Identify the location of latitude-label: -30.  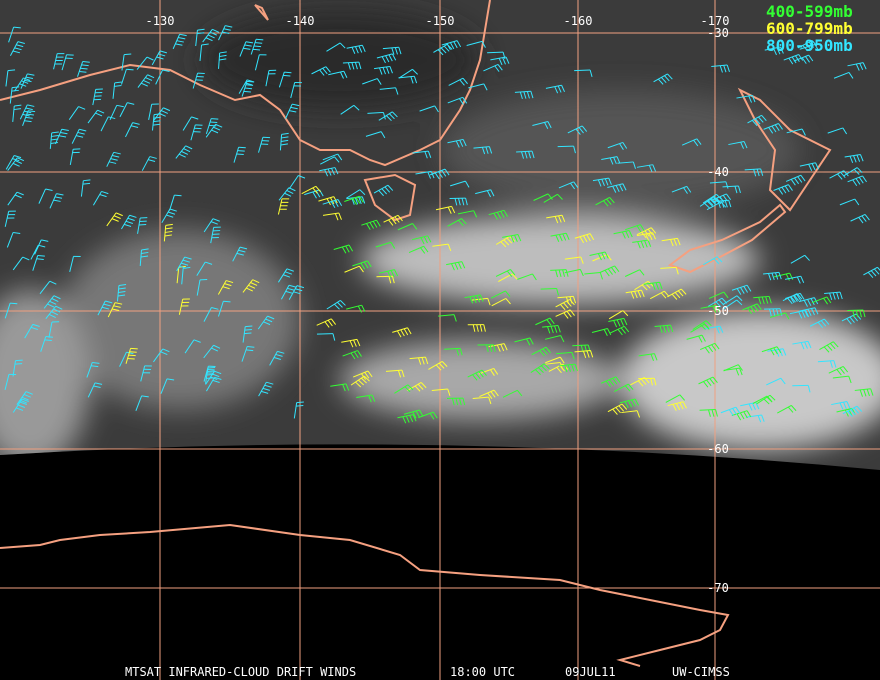
(718, 33).